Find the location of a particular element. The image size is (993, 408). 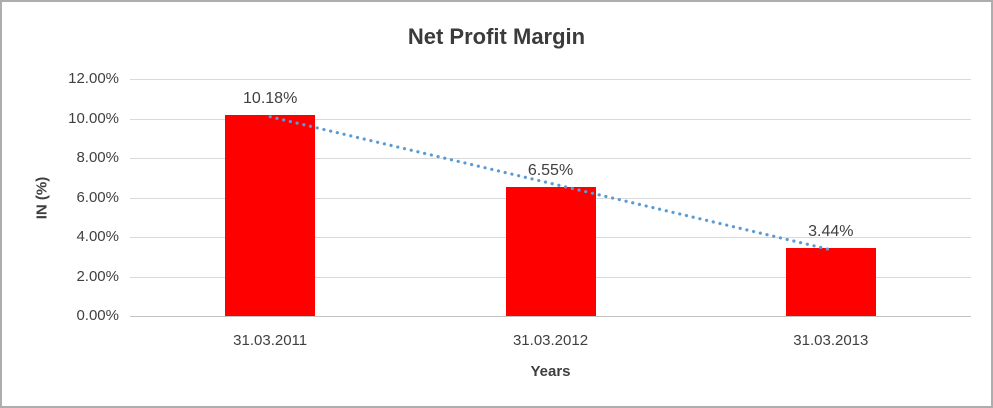

x-axis-title: Years is located at coordinates (550, 371).